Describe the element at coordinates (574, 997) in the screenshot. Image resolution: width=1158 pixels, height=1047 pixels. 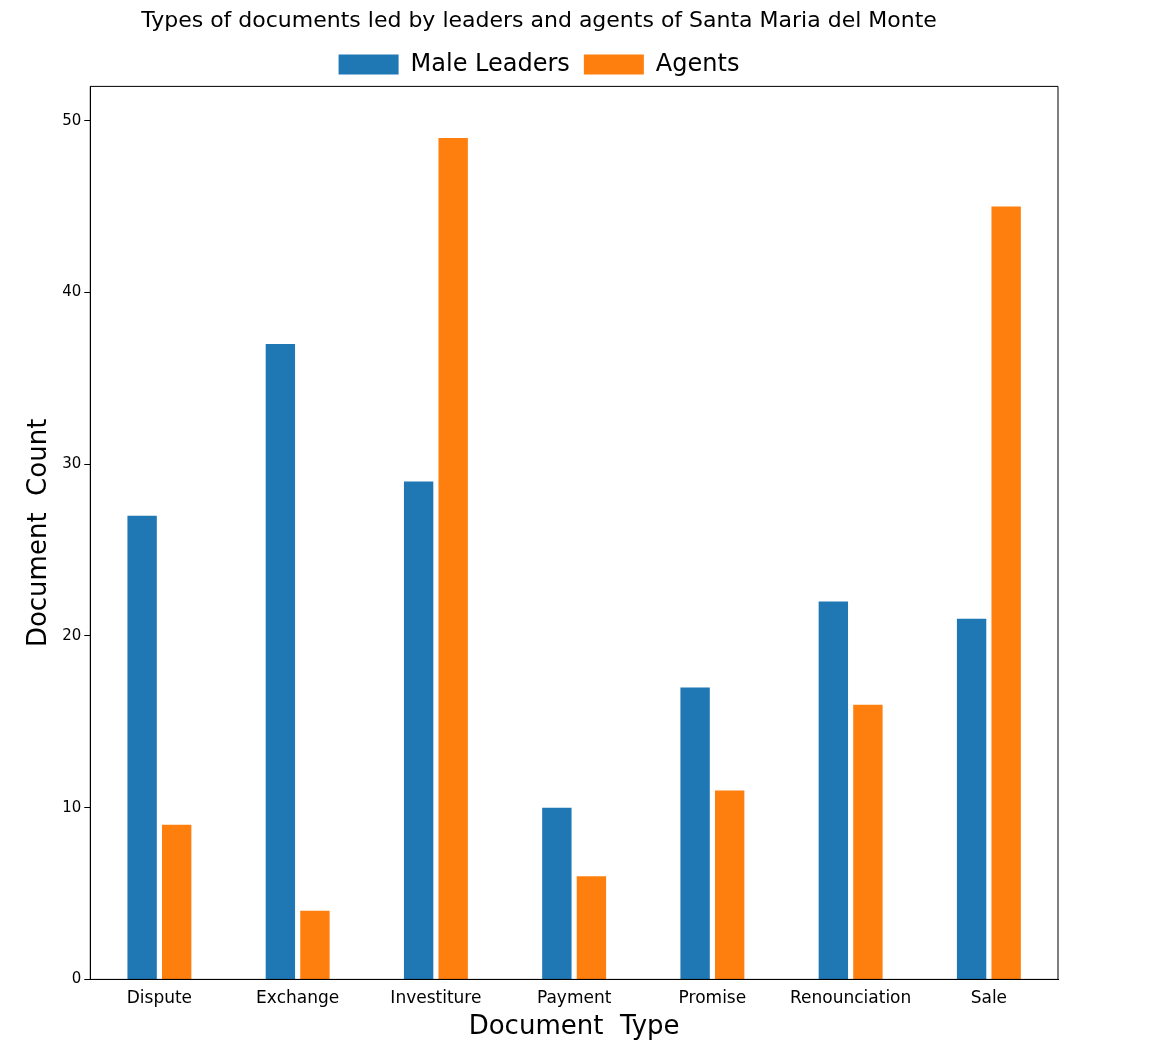
I see `x-tick-label: Payment` at that location.